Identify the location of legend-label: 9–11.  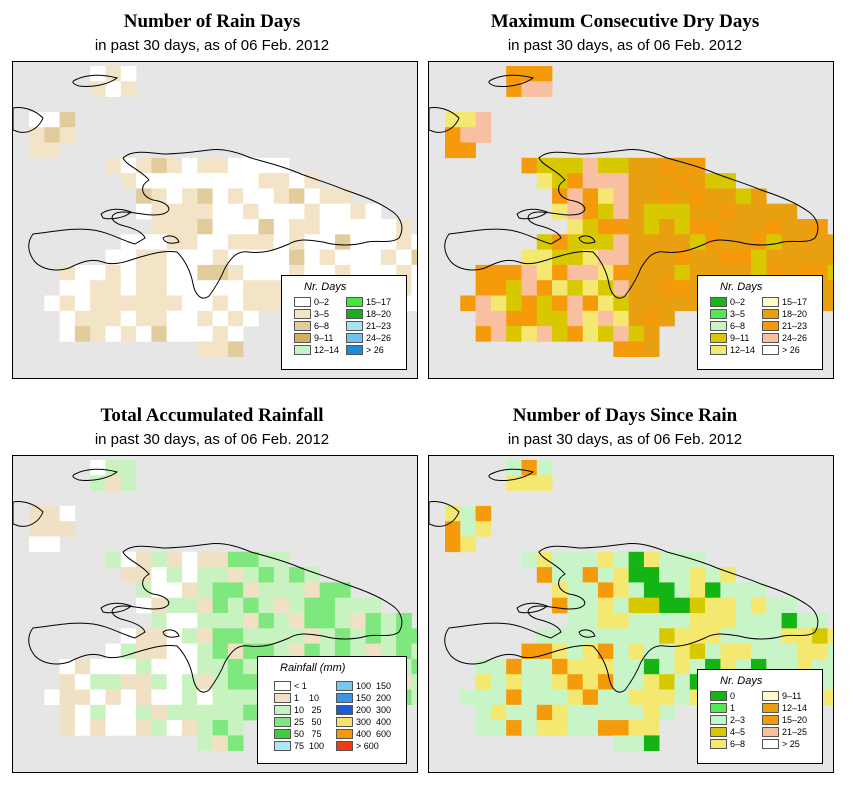
(324, 338).